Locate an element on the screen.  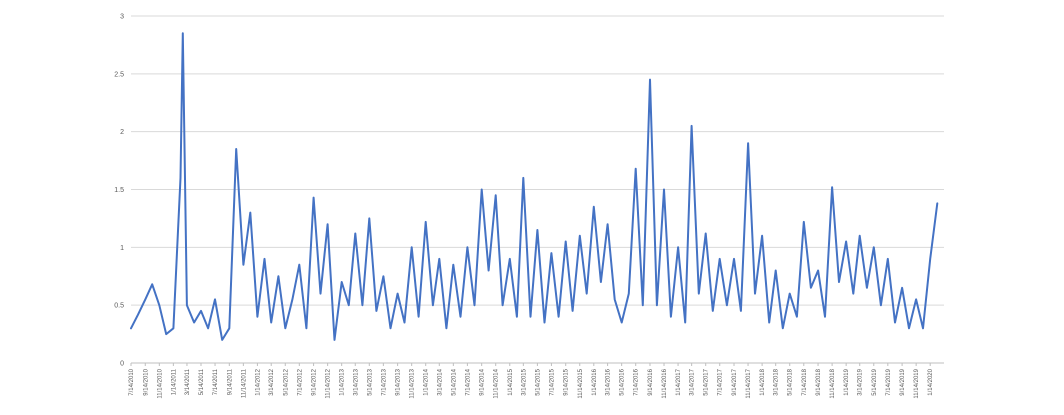
x-tick-label: 7/14/2015 is located at coordinates (552, 381).